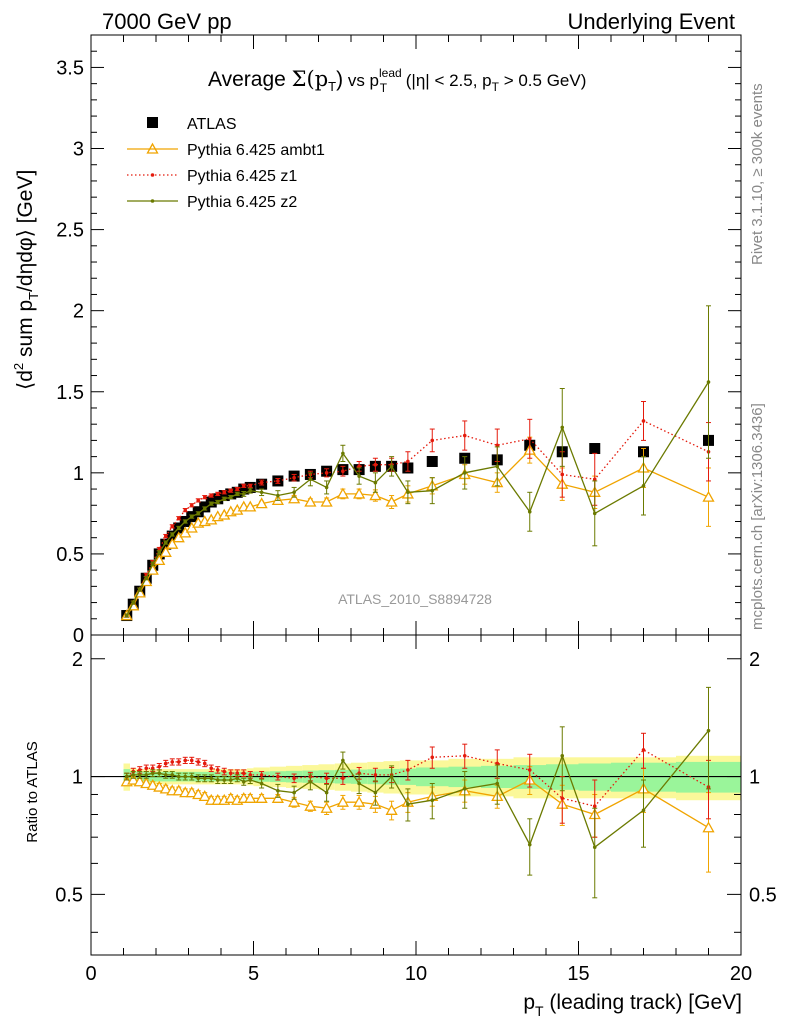 This screenshot has height=1024, width=786. I want to click on ratio-y-tick-label-right: 2, so click(754, 660).